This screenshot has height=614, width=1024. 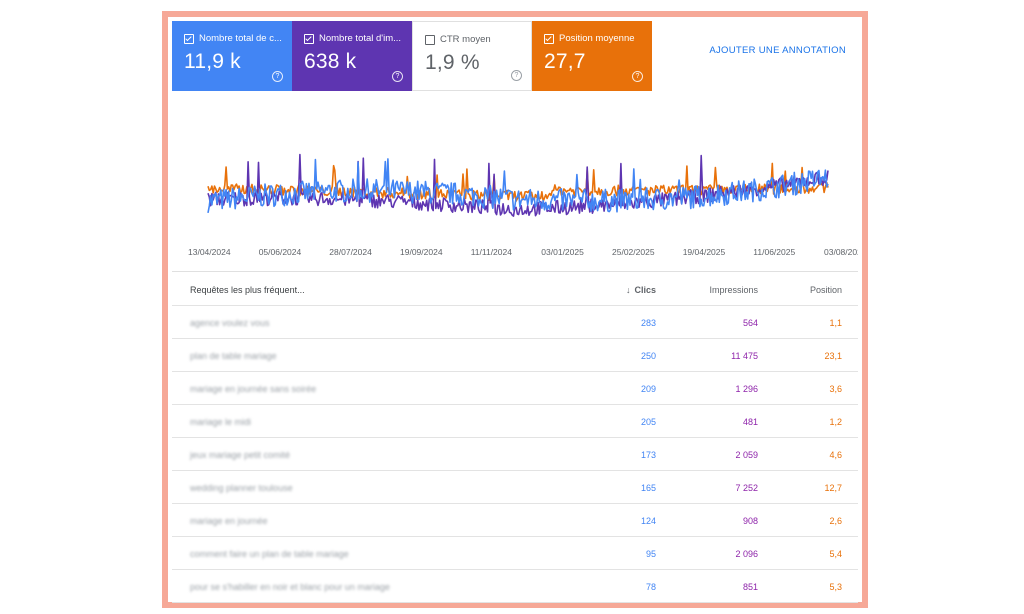 I want to click on add-annotation-button: AJOUTER UNE ANNOTATION, so click(x=777, y=50).